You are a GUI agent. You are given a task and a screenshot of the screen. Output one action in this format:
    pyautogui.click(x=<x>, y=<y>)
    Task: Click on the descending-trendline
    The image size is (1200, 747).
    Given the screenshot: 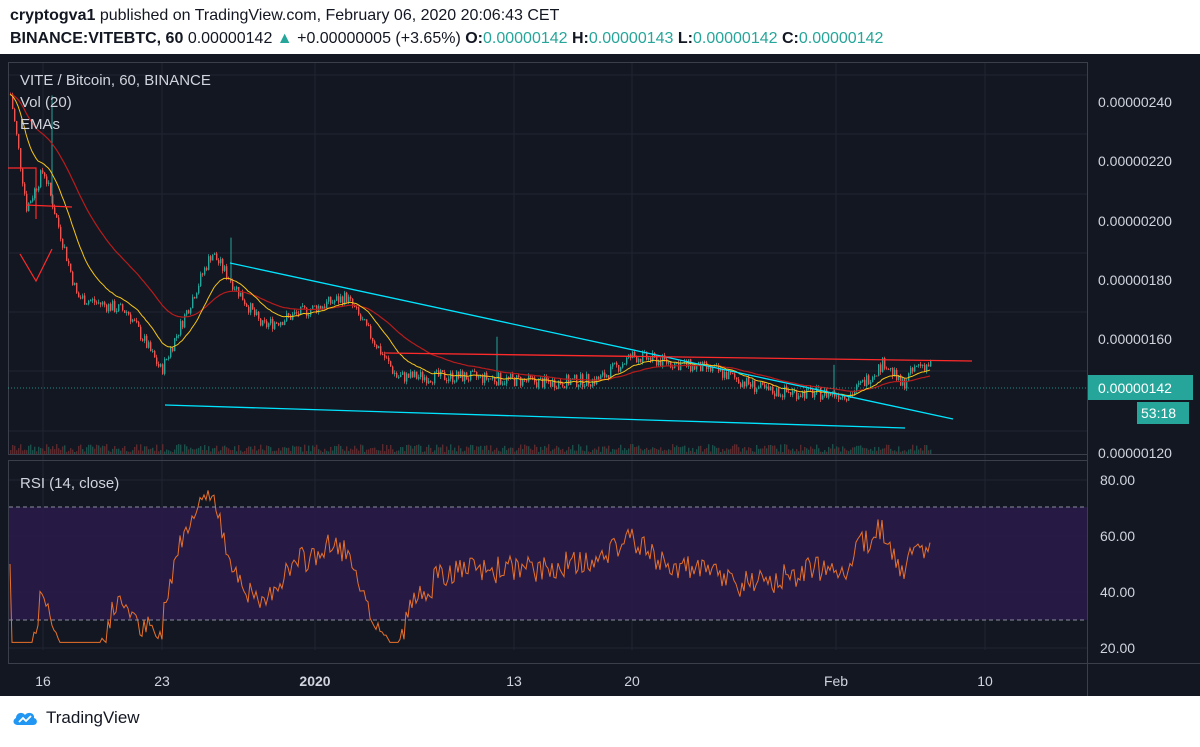 What is the action you would take?
    pyautogui.click(x=591, y=341)
    